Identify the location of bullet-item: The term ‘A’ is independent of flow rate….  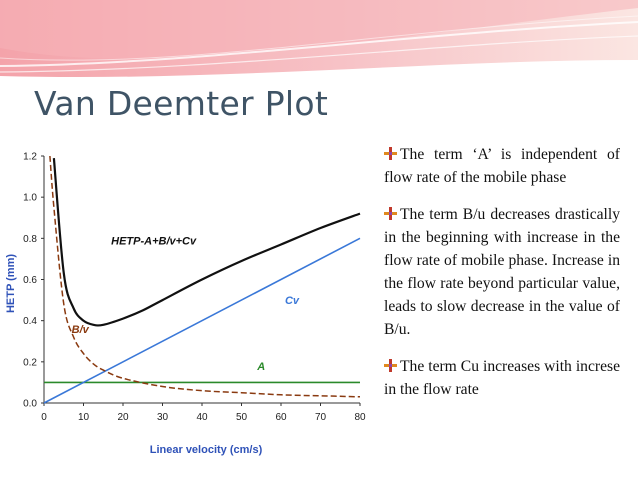
(502, 166).